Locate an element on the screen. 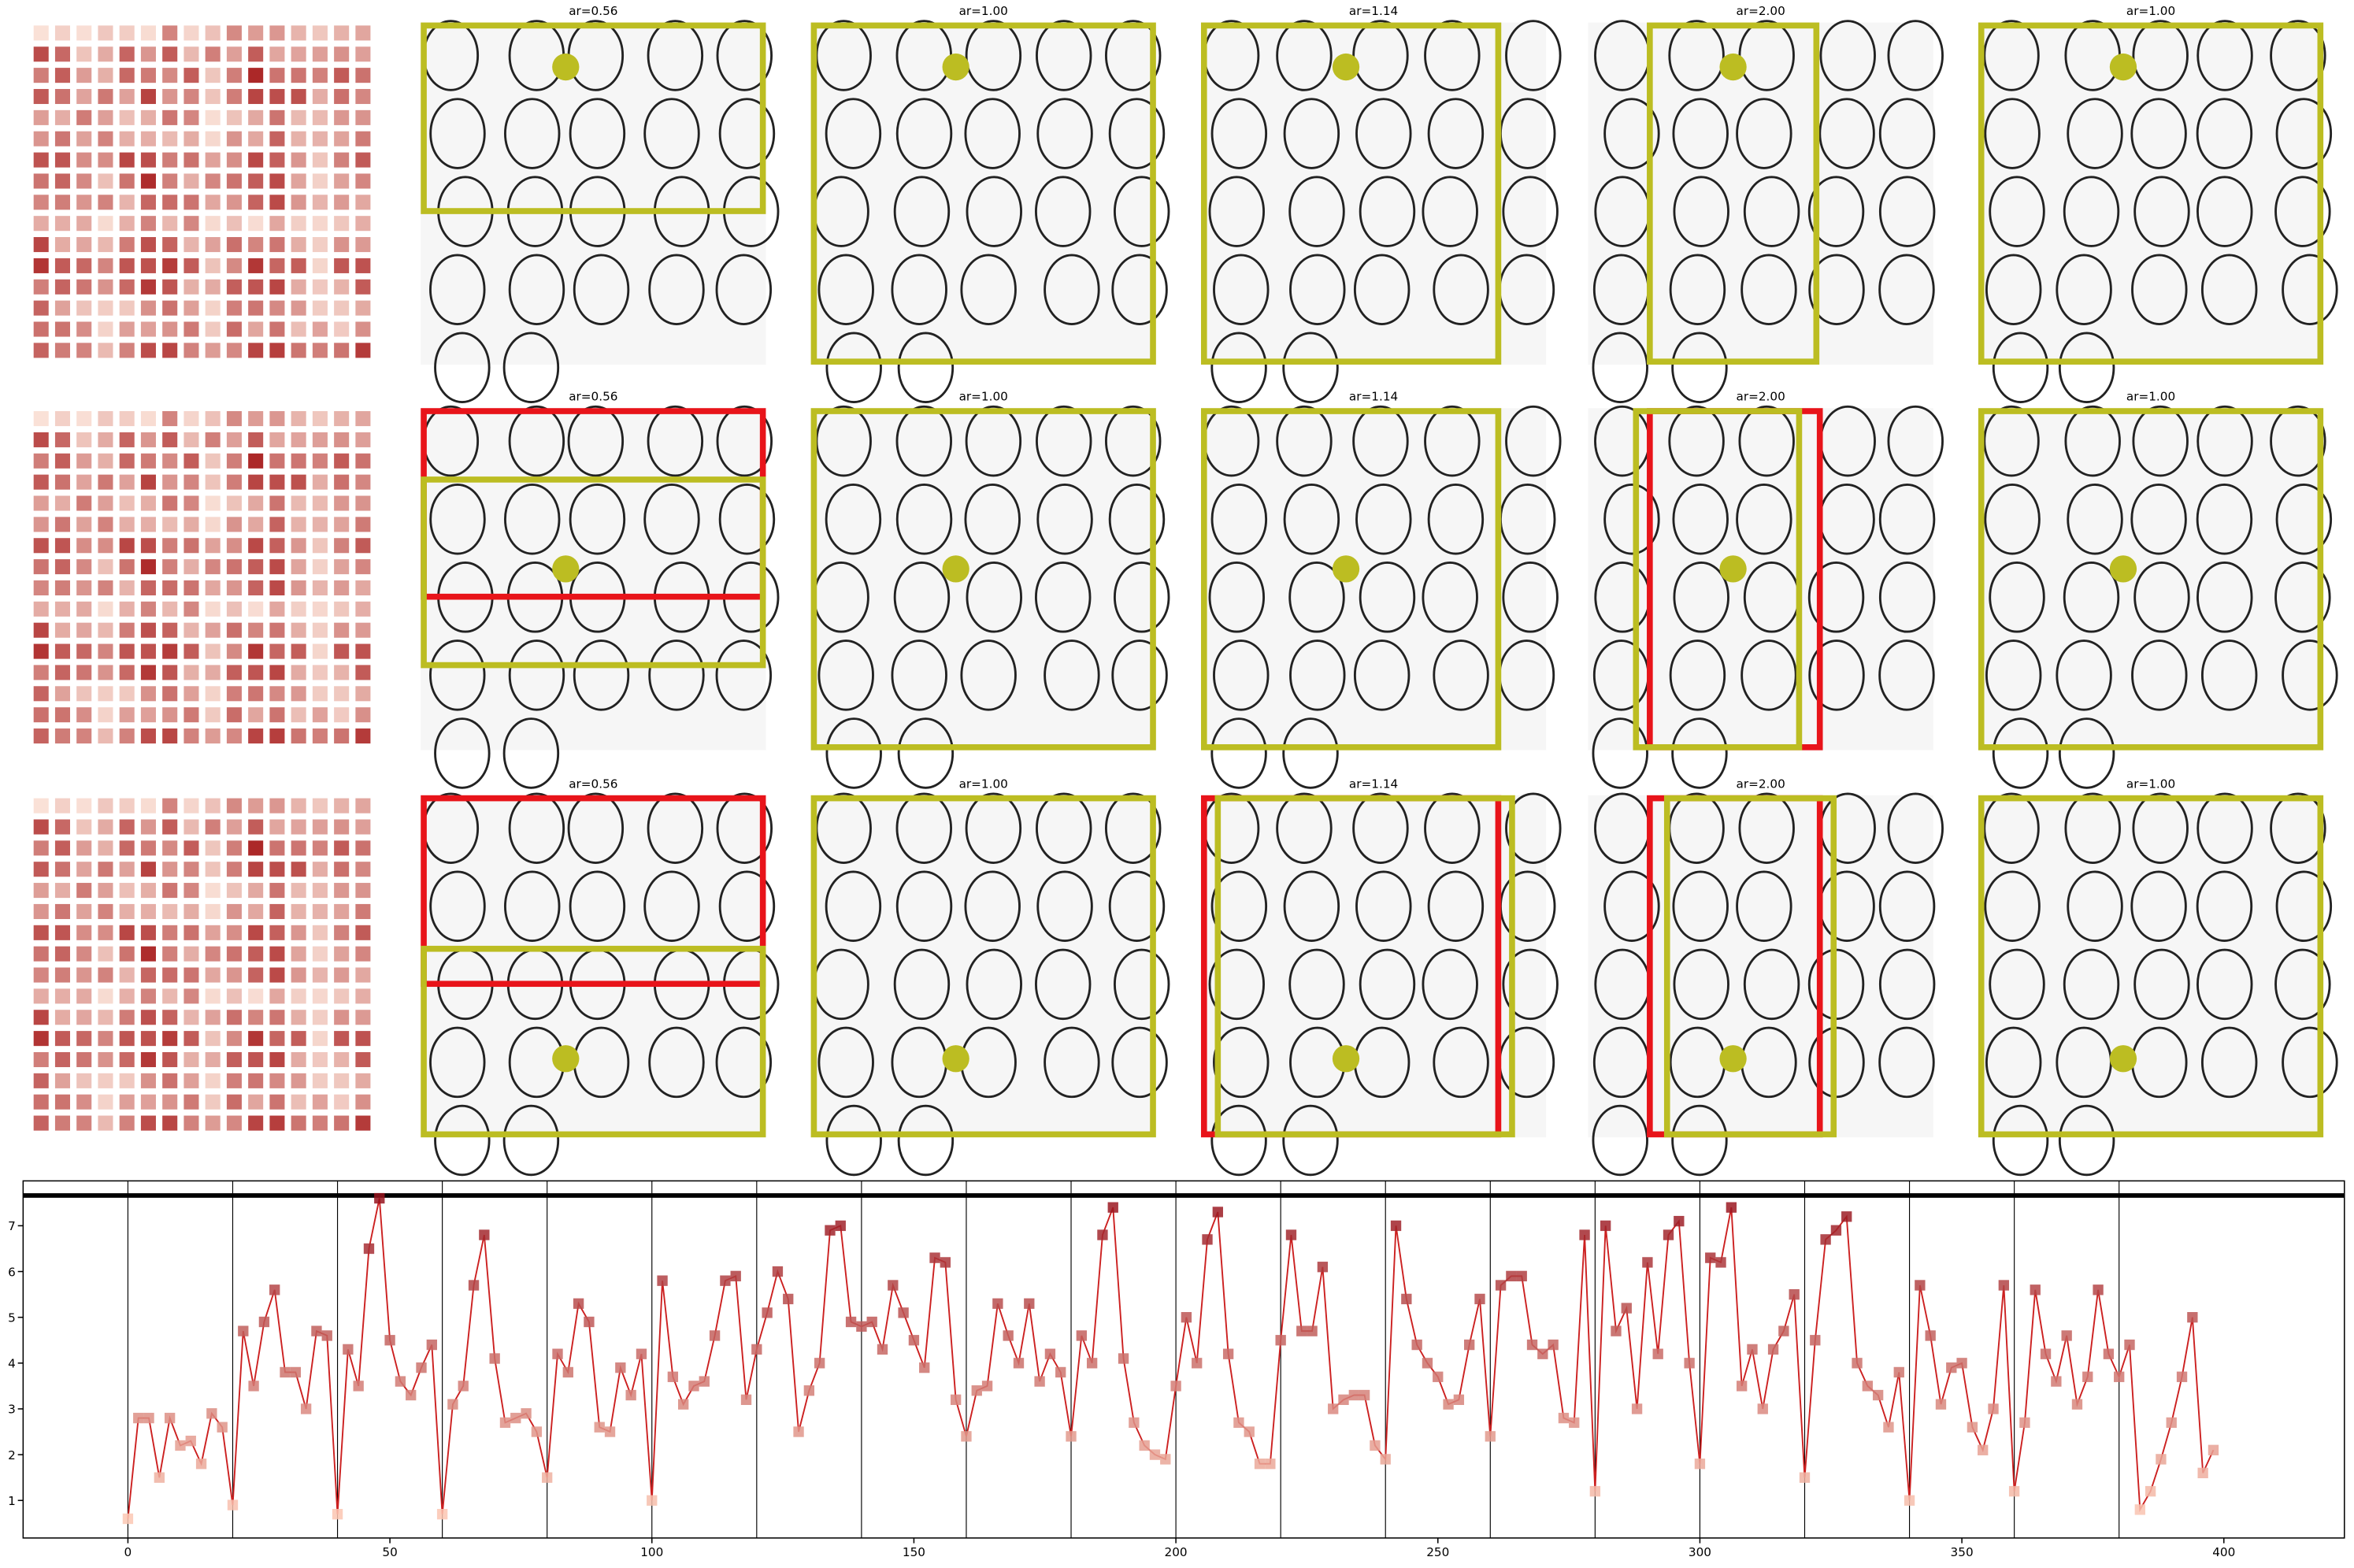  panel-title: ar=1.14 is located at coordinates (1373, 784).